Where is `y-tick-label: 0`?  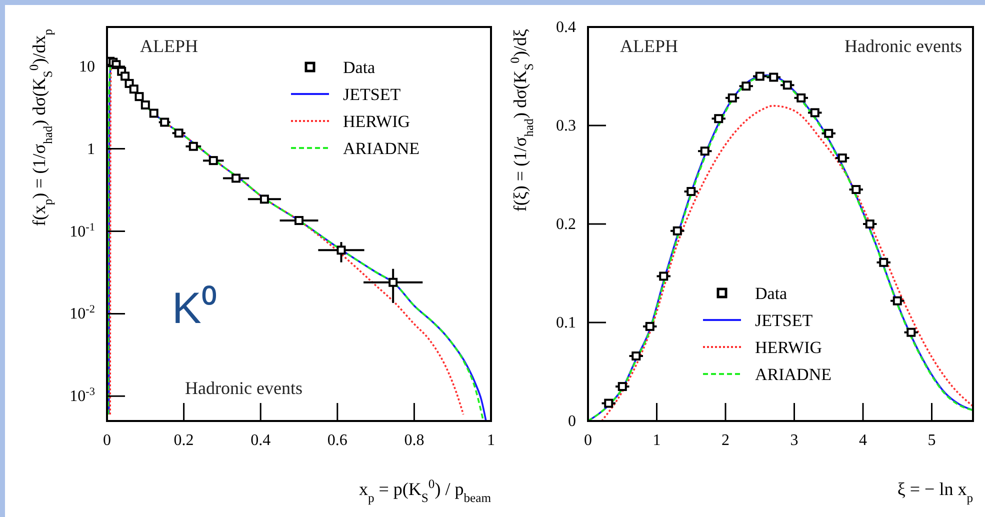
y-tick-label: 0 is located at coordinates (572, 421).